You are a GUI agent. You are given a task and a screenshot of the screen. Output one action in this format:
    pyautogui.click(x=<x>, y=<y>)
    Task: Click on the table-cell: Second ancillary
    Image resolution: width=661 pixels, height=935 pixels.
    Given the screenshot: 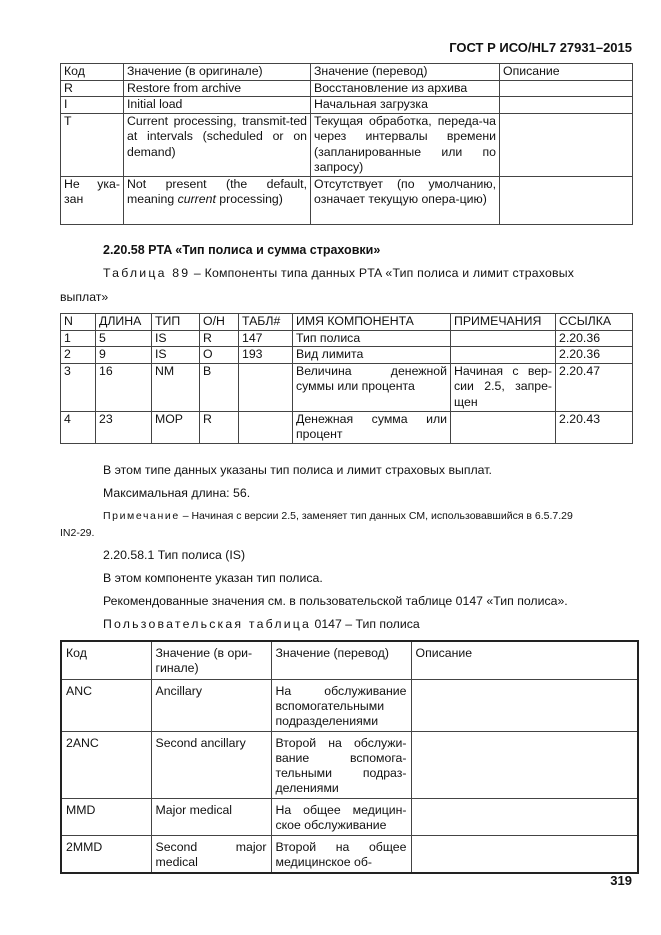 What is the action you would take?
    pyautogui.click(x=211, y=764)
    